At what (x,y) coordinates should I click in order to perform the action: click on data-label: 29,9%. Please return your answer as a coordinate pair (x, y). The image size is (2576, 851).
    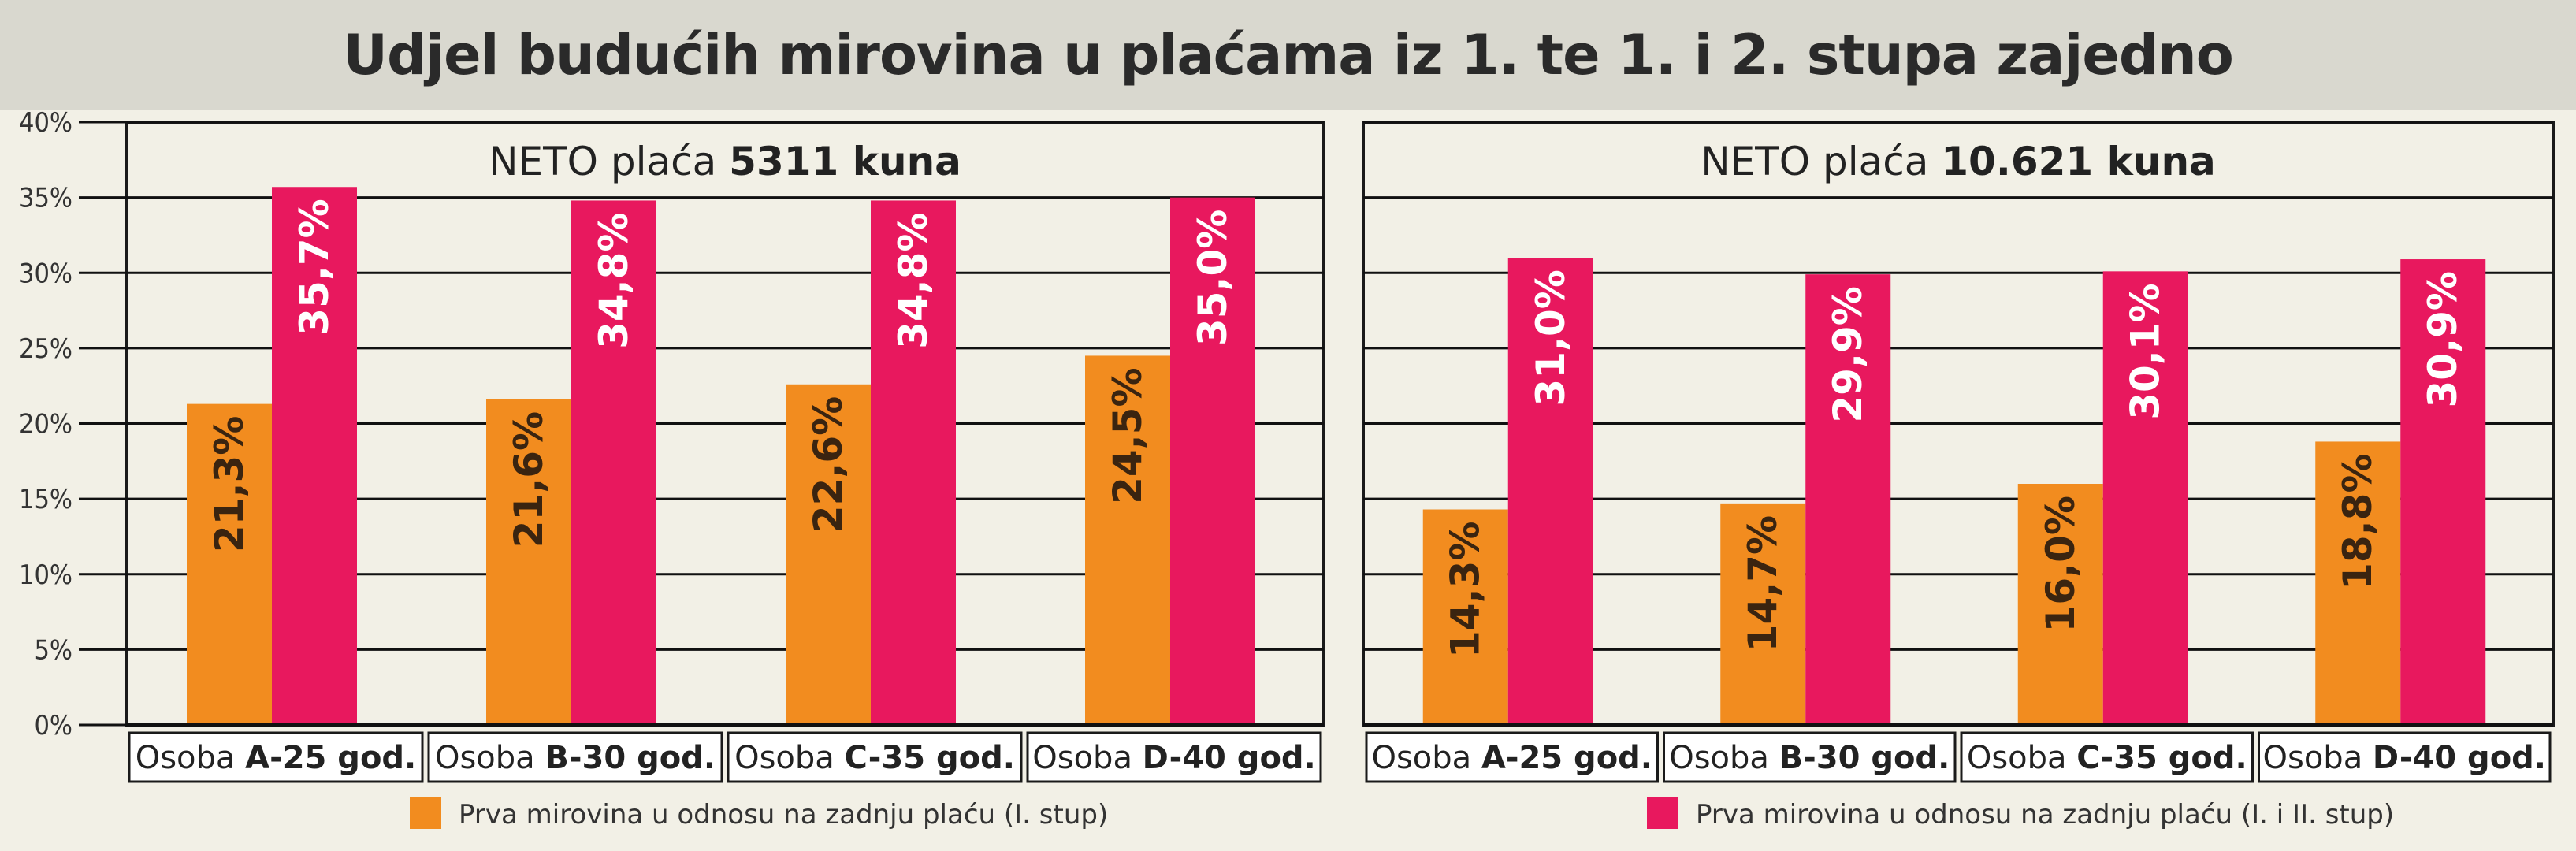
    Looking at the image, I should click on (1848, 354).